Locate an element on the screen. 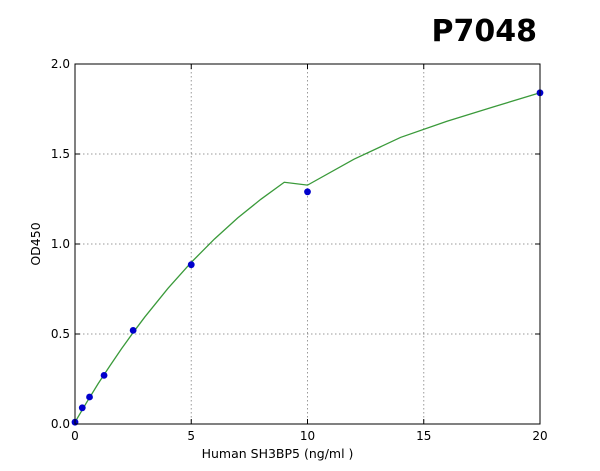  x-tick-label: 20 is located at coordinates (539, 436).